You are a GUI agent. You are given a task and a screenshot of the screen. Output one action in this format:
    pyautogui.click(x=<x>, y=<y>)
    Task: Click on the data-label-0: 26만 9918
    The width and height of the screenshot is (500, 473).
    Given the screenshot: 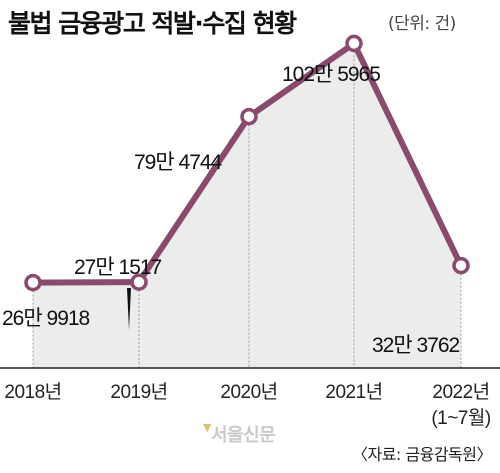 What is the action you would take?
    pyautogui.click(x=46, y=318)
    